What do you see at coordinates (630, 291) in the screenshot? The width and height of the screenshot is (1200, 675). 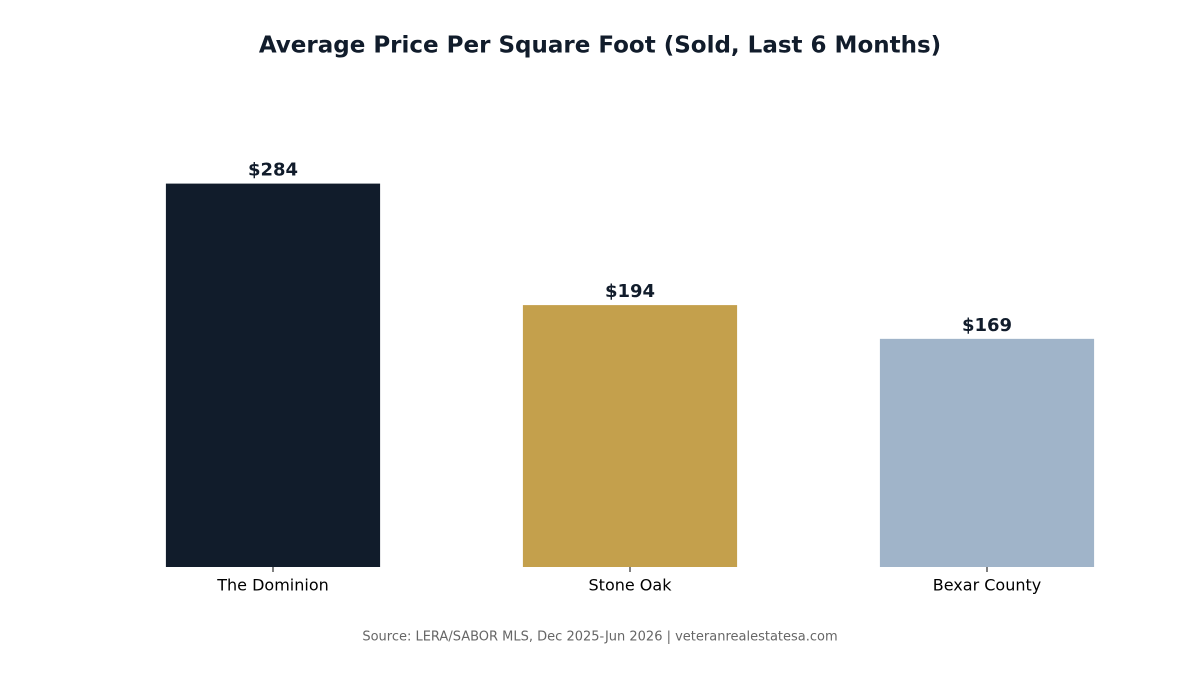 I see `value-label: $194` at bounding box center [630, 291].